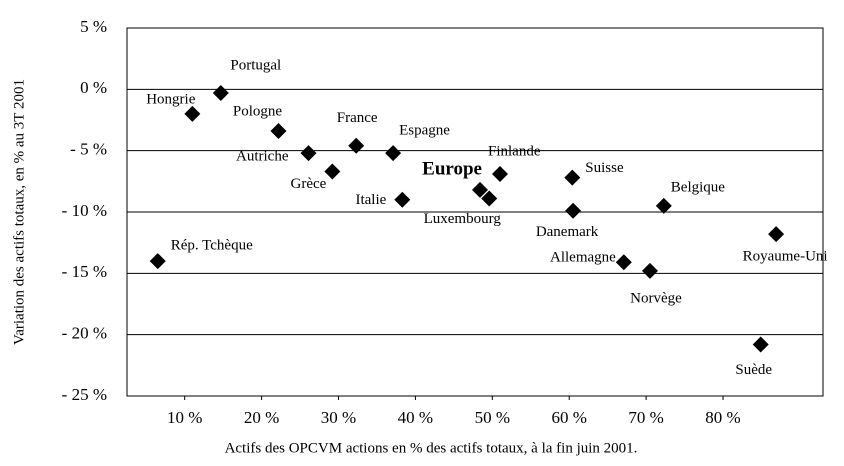 Image resolution: width=844 pixels, height=466 pixels. What do you see at coordinates (88, 149) in the screenshot?
I see `y-tick-label: - 5 %` at bounding box center [88, 149].